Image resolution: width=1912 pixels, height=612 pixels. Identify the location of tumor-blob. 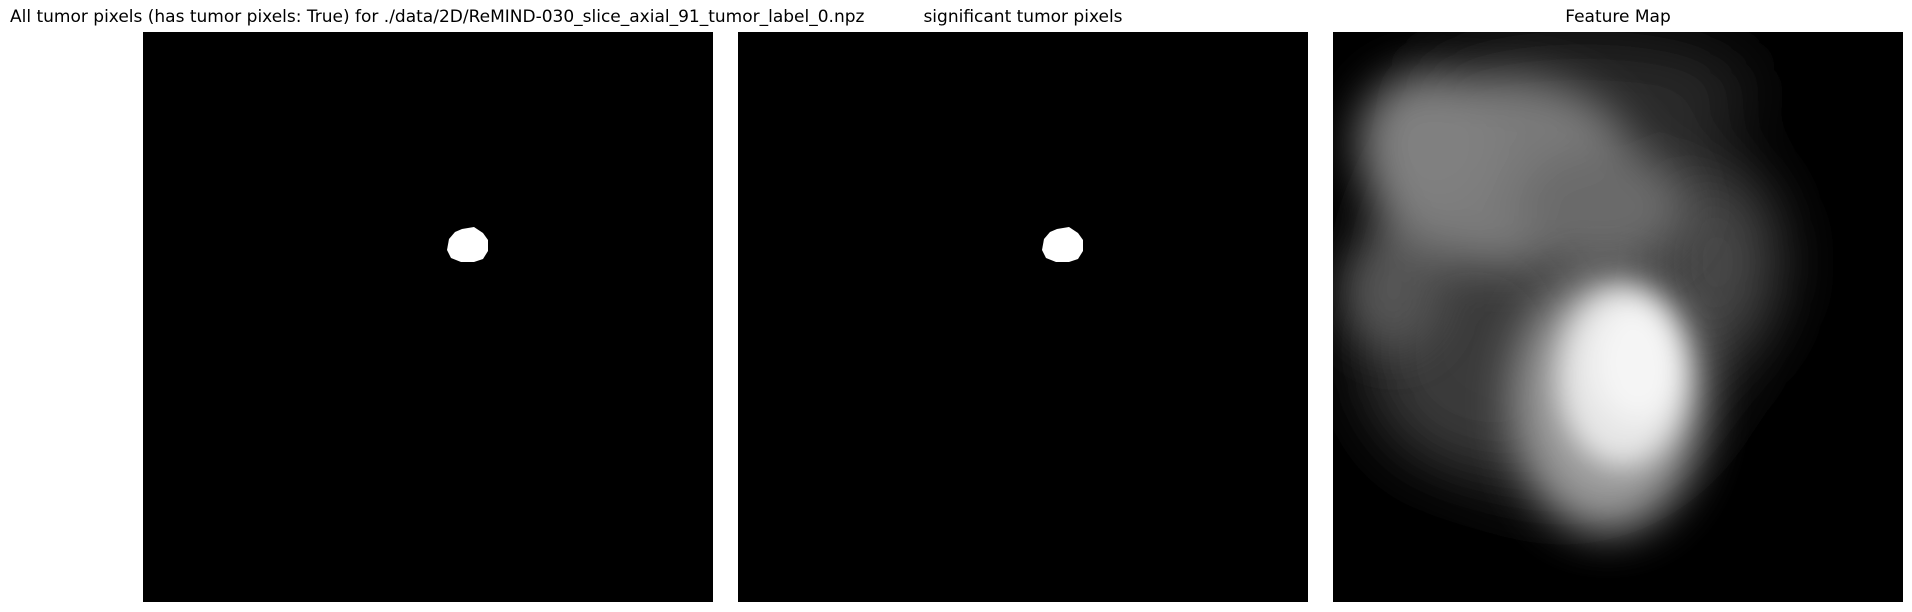
(467, 244).